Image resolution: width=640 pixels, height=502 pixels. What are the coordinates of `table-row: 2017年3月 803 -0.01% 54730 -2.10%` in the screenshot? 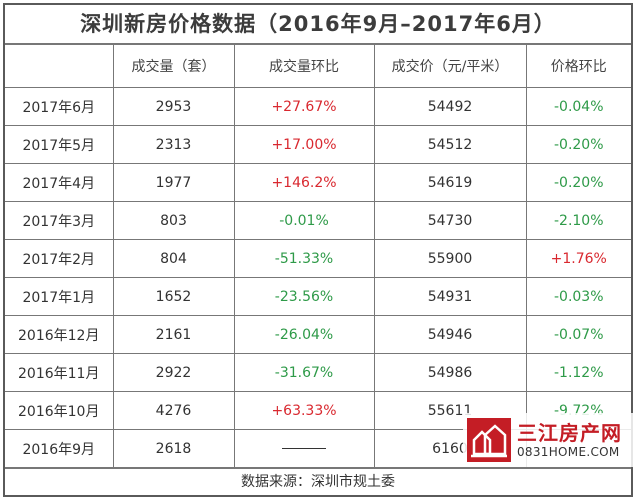 It's located at (318, 220).